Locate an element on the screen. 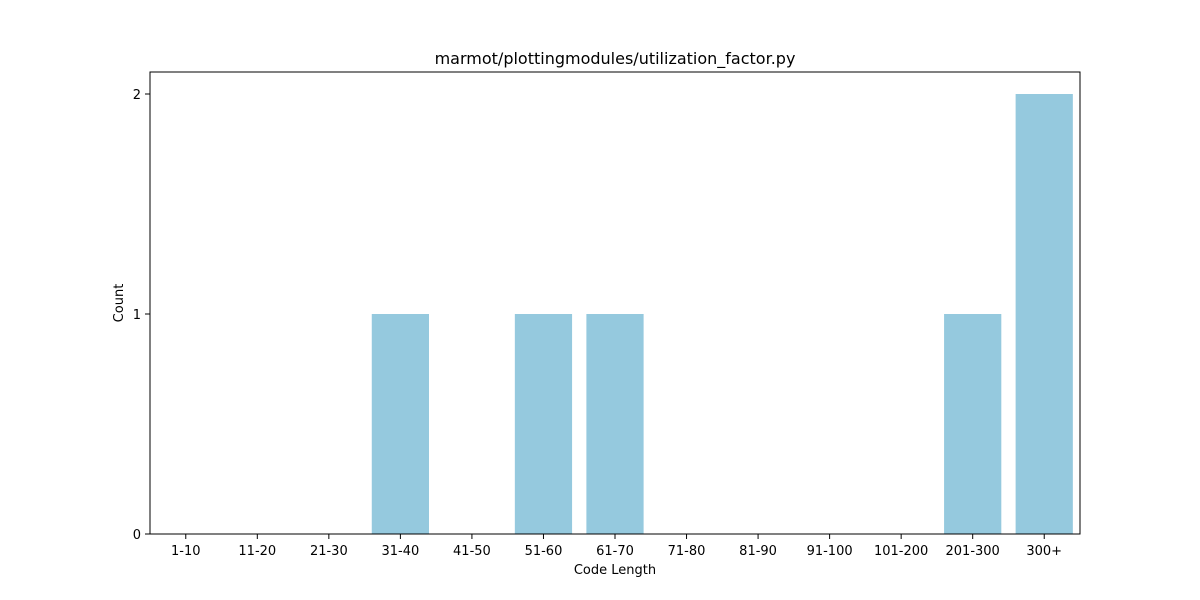 The image size is (1200, 600). x-axis-label: Code Length is located at coordinates (615, 570).